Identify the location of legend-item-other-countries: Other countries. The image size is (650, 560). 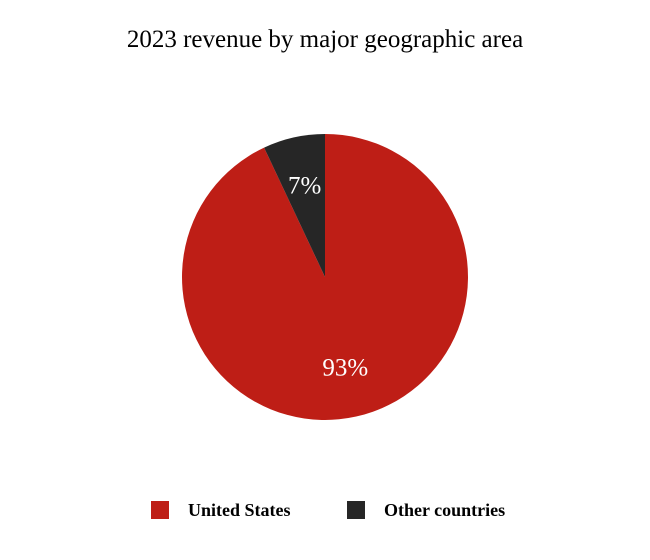
(426, 510).